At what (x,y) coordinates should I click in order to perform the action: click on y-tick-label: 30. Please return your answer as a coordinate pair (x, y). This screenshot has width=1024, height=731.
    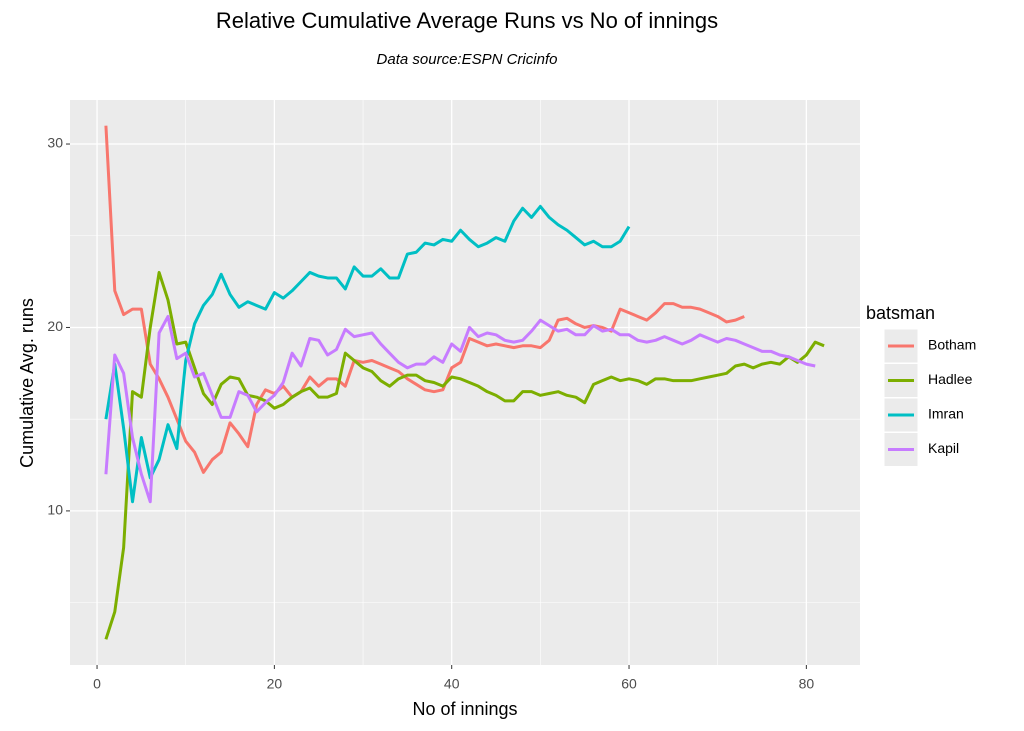
    Looking at the image, I should click on (55, 143).